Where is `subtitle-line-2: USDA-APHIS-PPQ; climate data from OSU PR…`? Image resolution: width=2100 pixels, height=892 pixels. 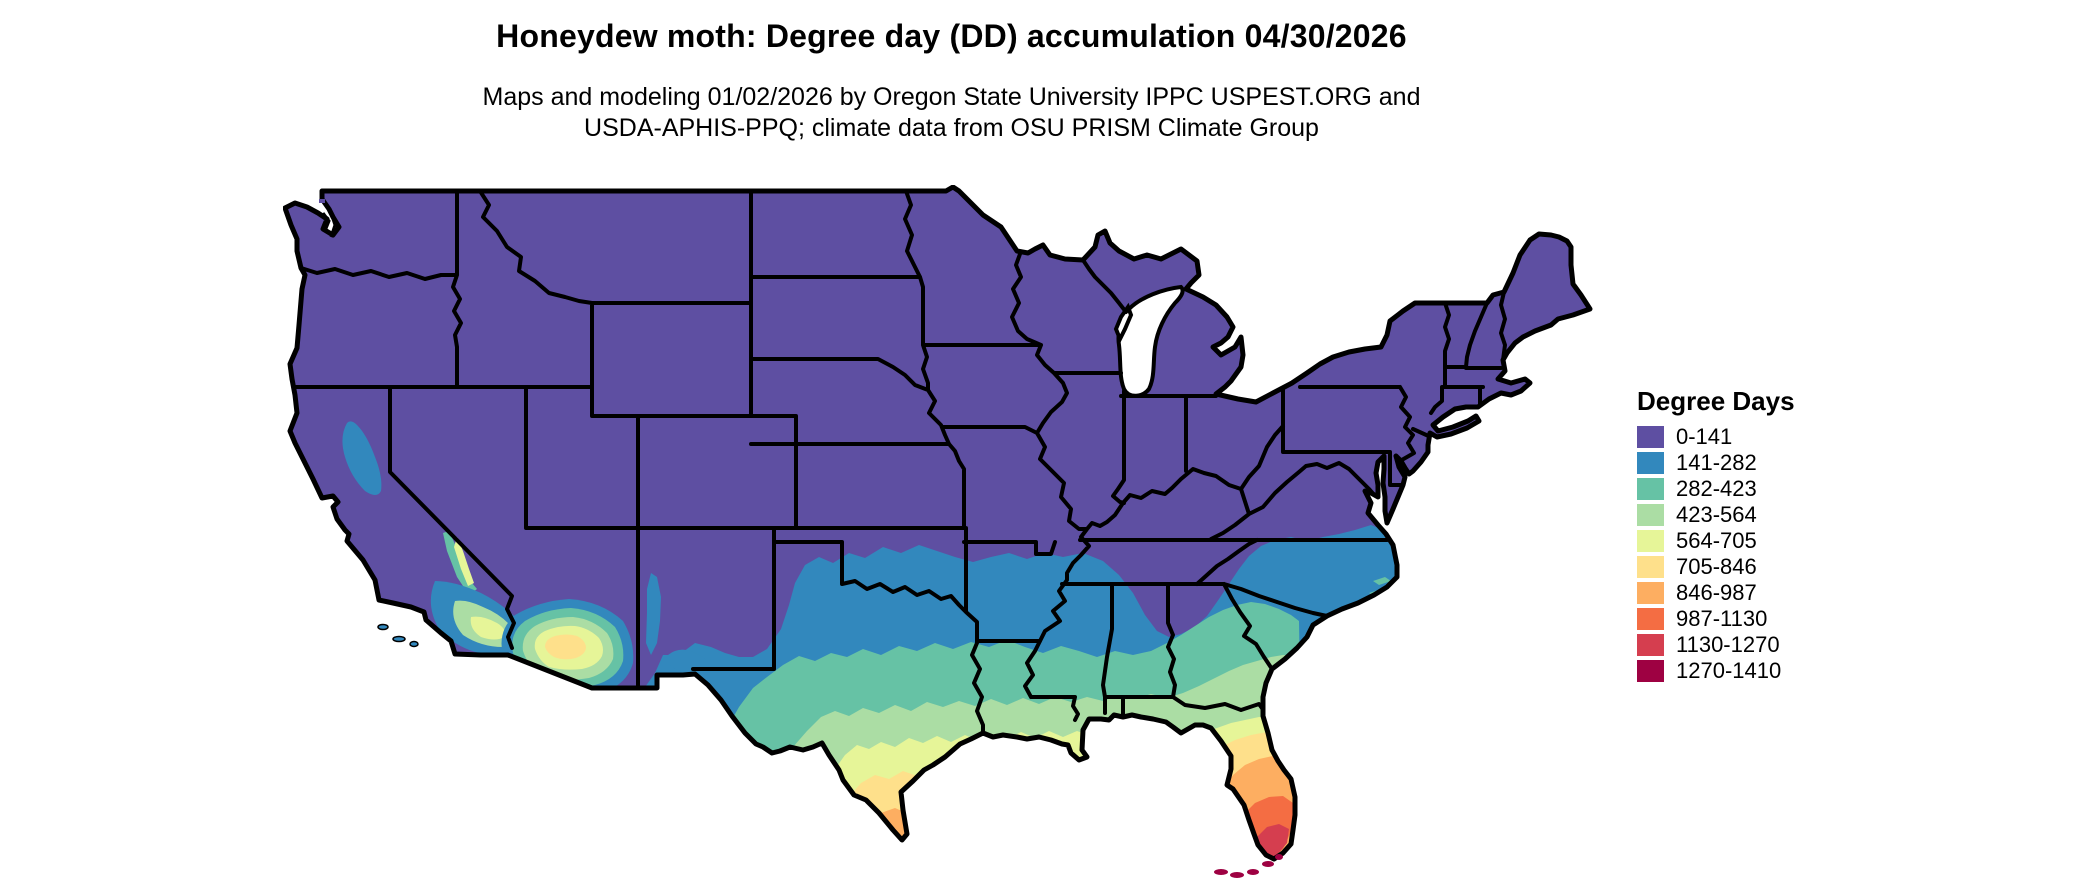
subtitle-line-2: USDA-APHIS-PPQ; climate data from OSU PR… is located at coordinates (951, 128).